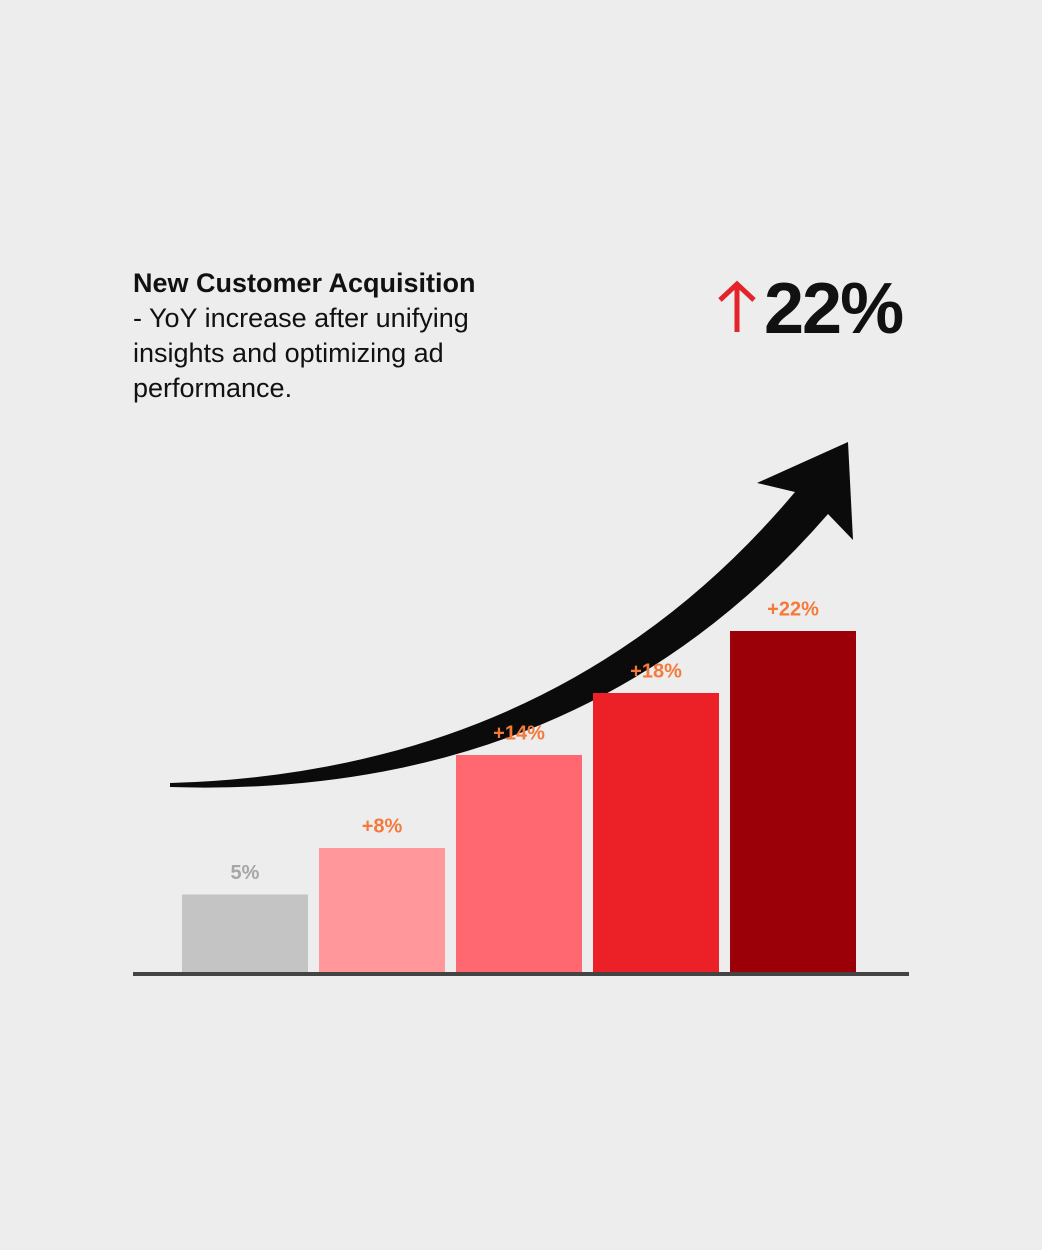  What do you see at coordinates (793, 609) in the screenshot?
I see `value-label: +22%` at bounding box center [793, 609].